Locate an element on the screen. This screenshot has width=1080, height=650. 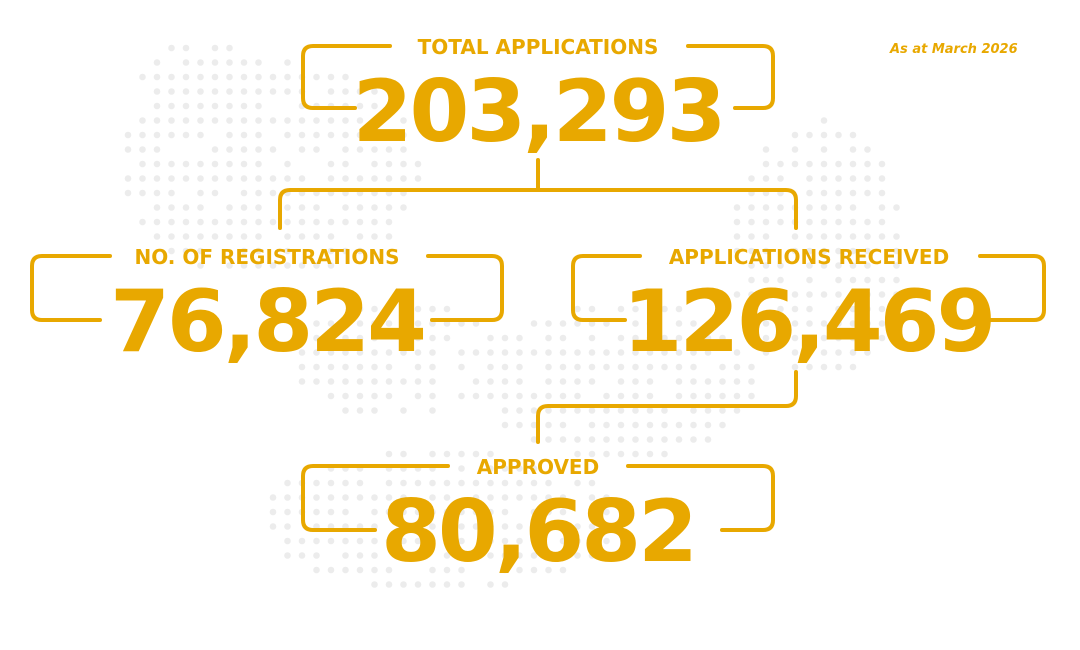
registrations-value: 76,824 is located at coordinates (268, 322).